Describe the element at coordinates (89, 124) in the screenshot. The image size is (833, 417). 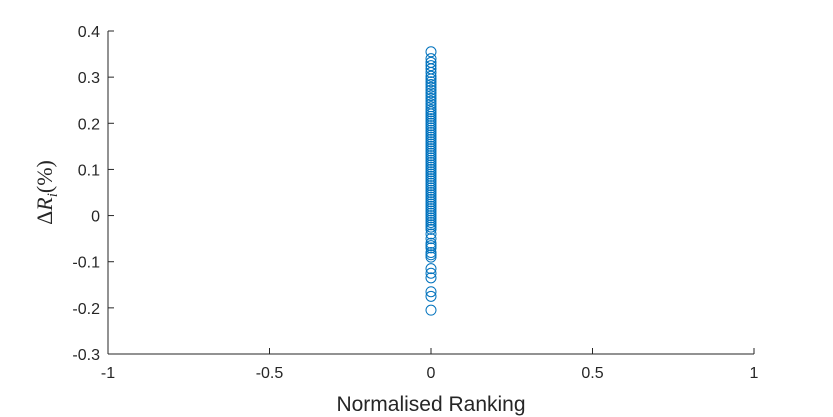
I see `y-tick-label: 0.2` at that location.